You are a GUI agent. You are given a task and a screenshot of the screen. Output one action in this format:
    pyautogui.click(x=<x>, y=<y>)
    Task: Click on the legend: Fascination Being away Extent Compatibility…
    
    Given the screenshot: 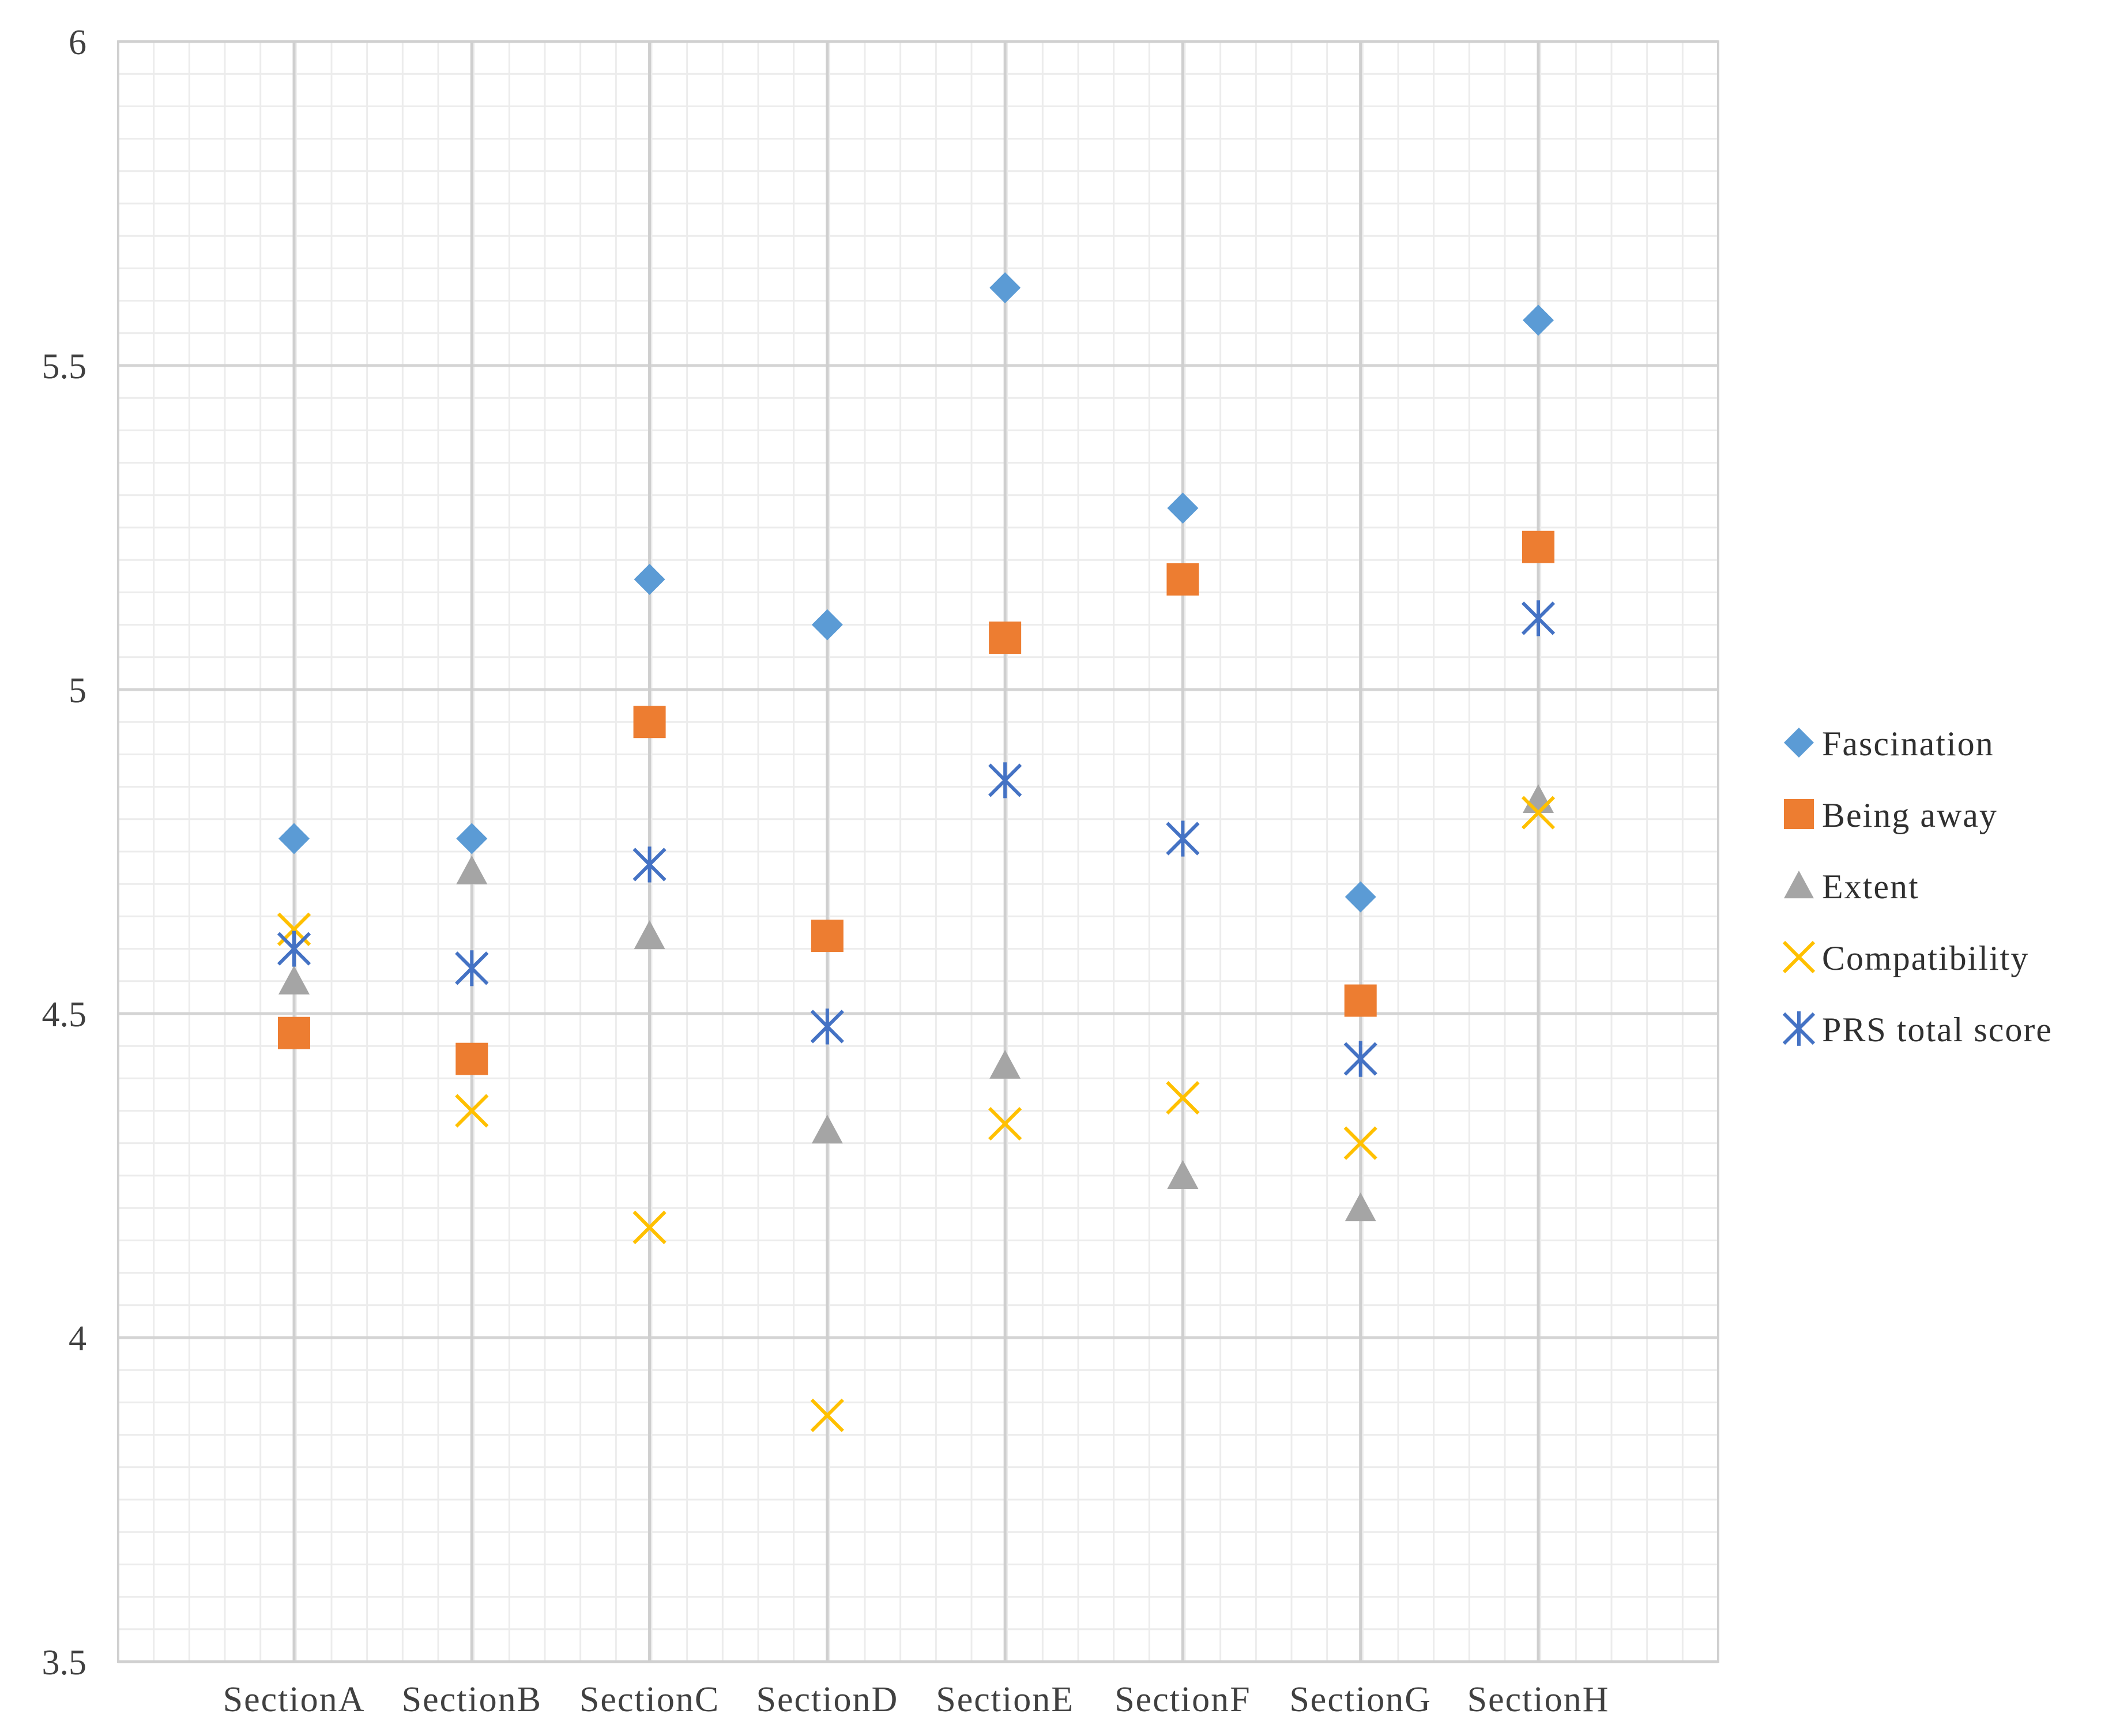 What is the action you would take?
    pyautogui.click(x=1917, y=887)
    